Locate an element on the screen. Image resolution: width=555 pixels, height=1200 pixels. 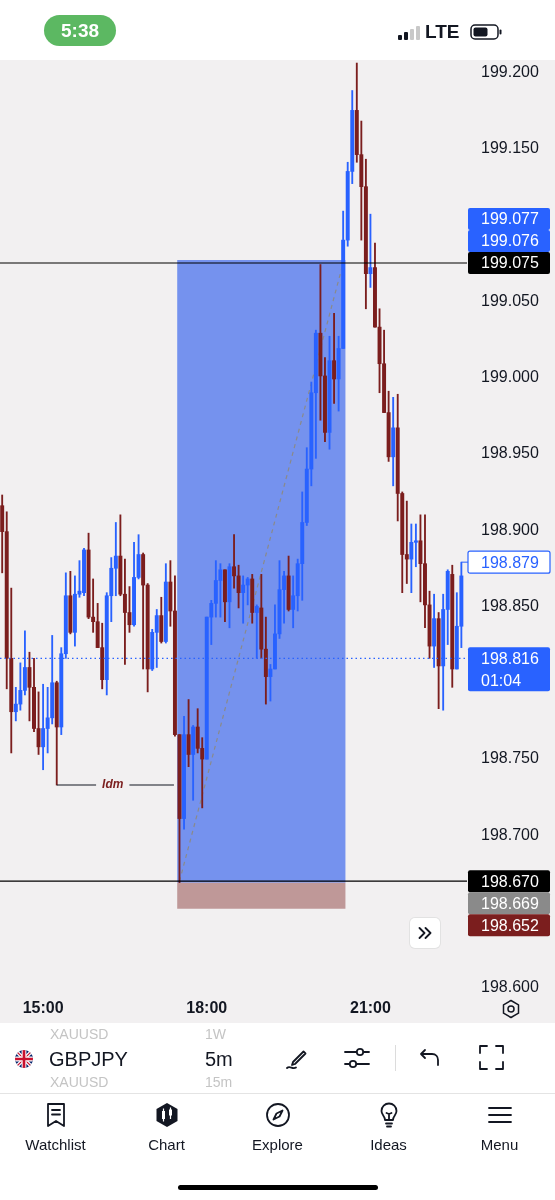
y-tick-label: 198.850 is located at coordinates (510, 605).